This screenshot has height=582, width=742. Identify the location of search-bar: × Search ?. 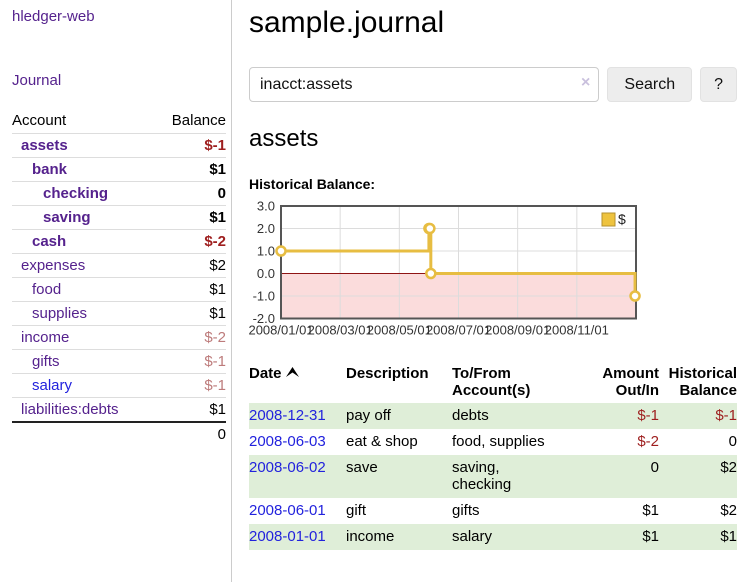
(493, 84).